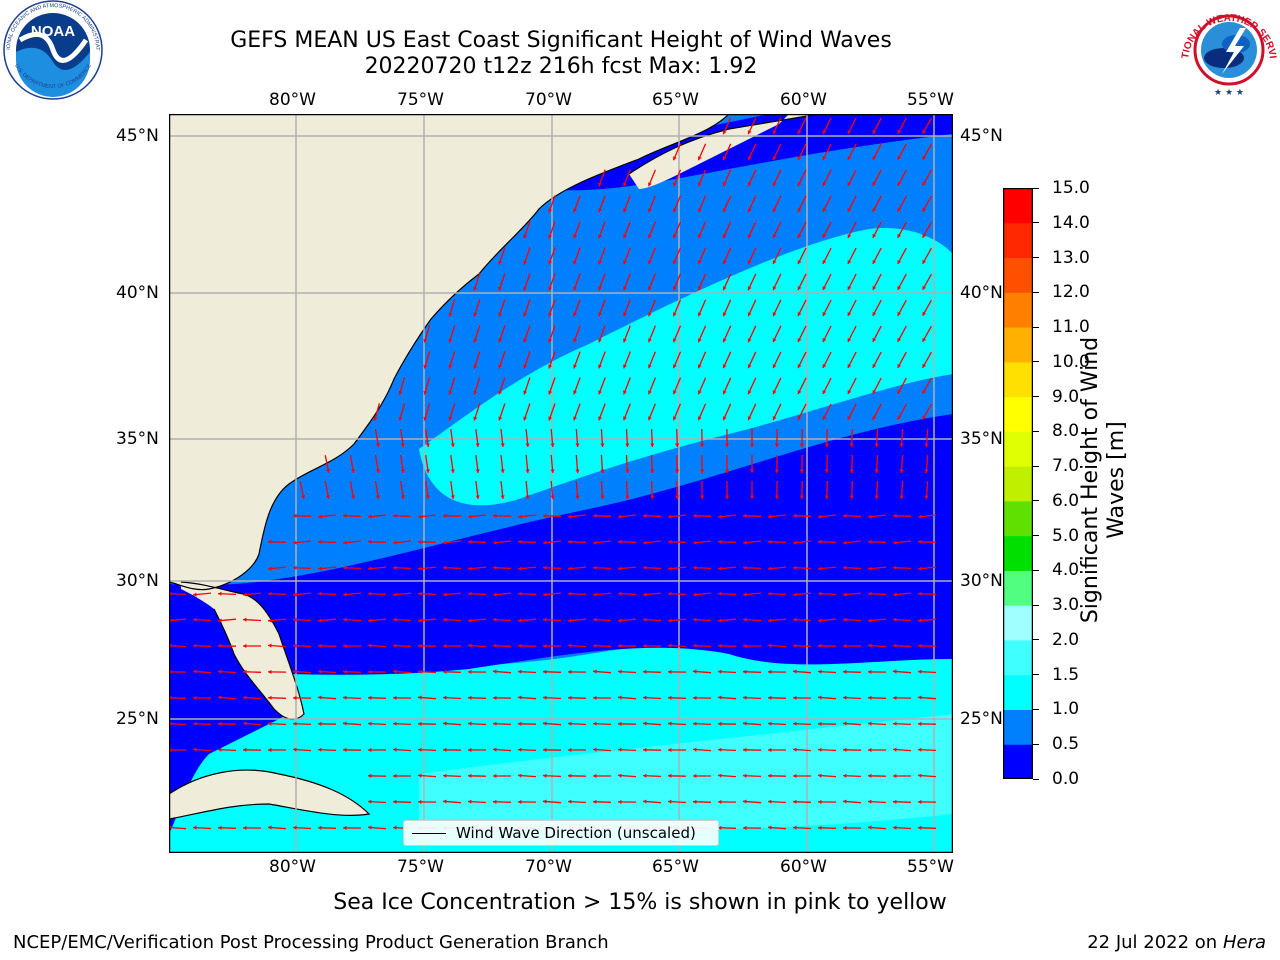 Image resolution: width=1280 pixels, height=960 pixels. What do you see at coordinates (930, 867) in the screenshot?
I see `lon-tick-bottom: 55°W` at bounding box center [930, 867].